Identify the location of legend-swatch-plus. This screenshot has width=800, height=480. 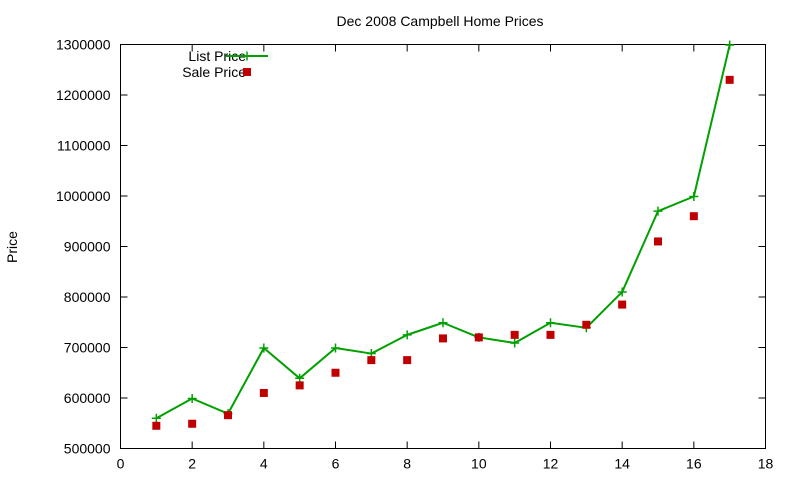
(247, 56).